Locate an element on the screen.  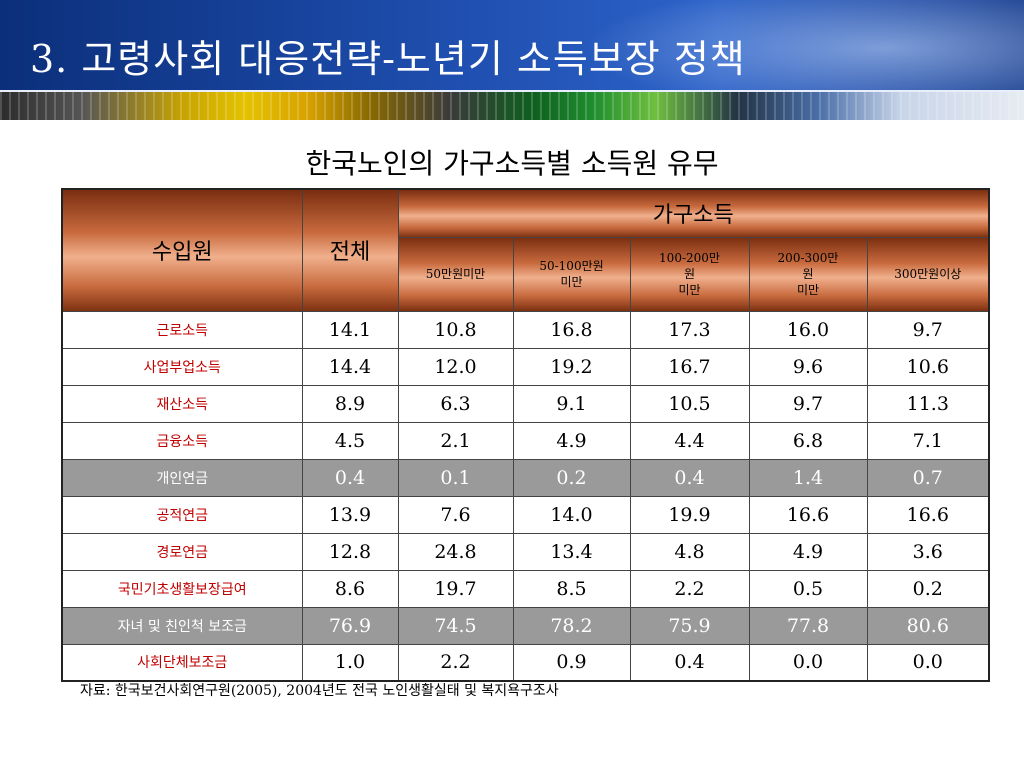
cell-bracket-2: 13.4 is located at coordinates (571, 551).